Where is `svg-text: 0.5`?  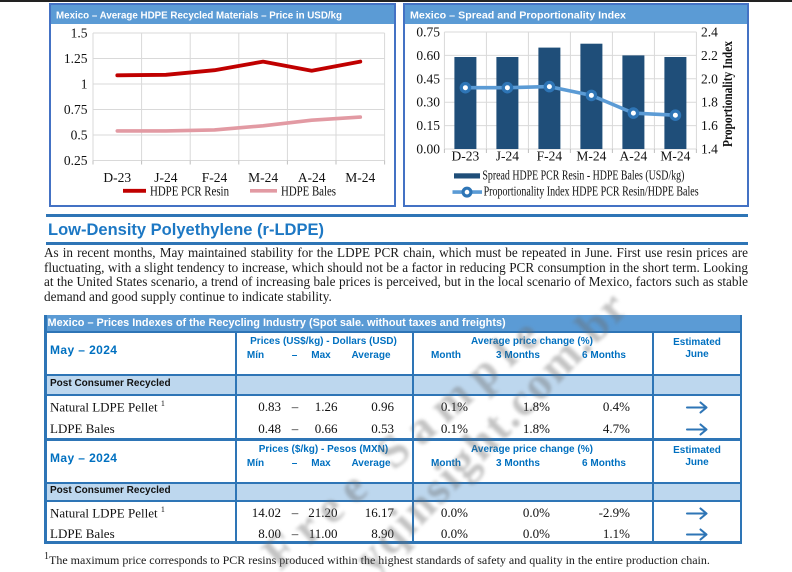
svg-text: 0.5 is located at coordinates (79, 135).